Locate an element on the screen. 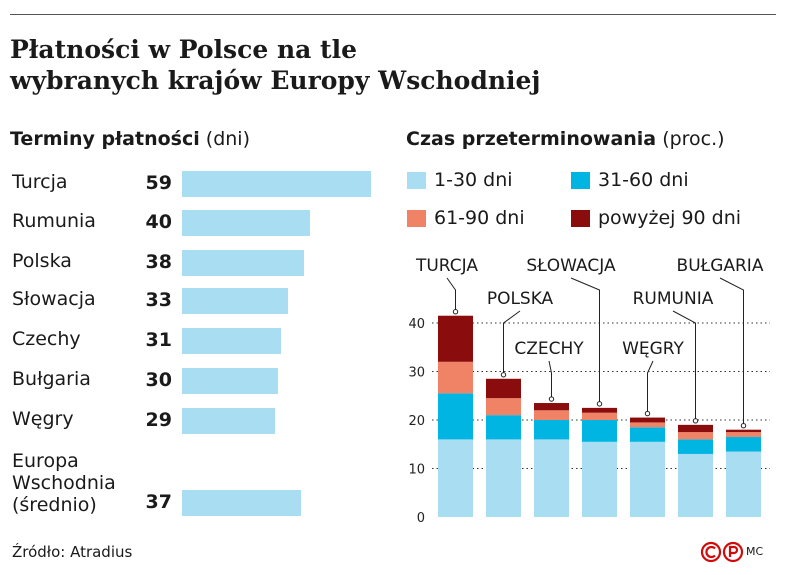  category-label: SŁOWACJA is located at coordinates (571, 266).